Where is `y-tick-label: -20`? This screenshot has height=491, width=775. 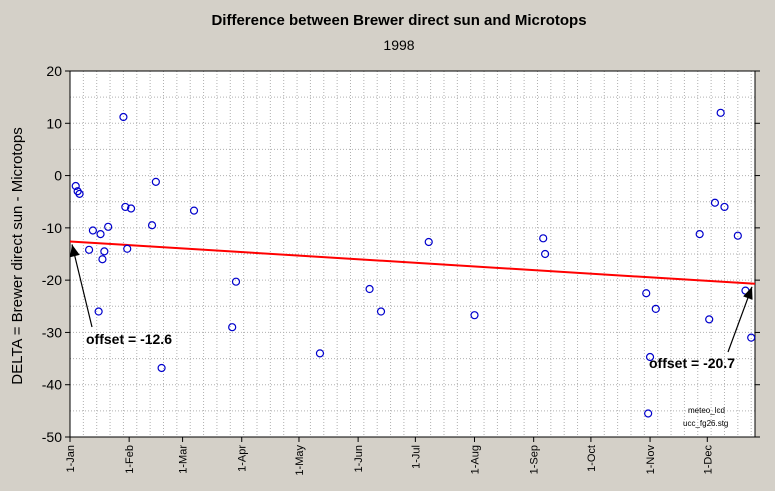
y-tick-label: -20 is located at coordinates (52, 280).